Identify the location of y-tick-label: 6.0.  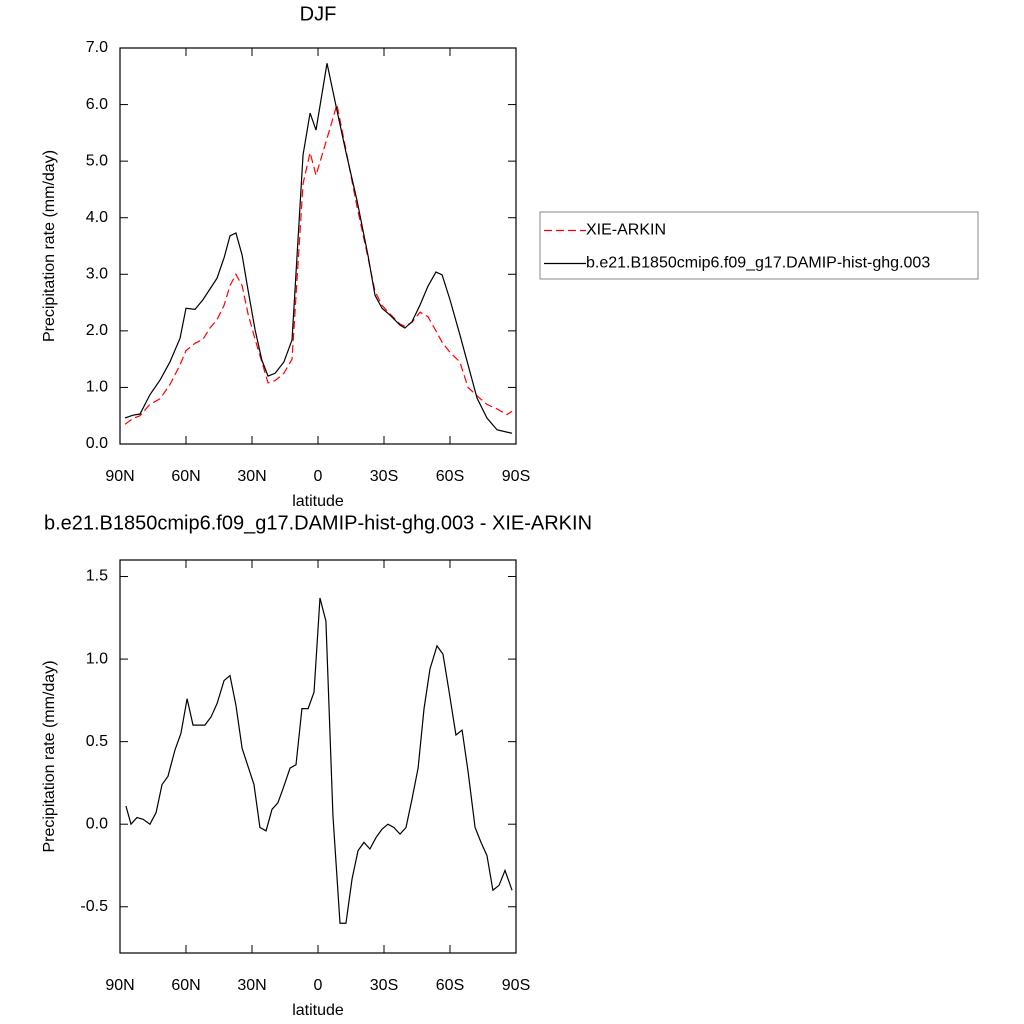
(97, 104).